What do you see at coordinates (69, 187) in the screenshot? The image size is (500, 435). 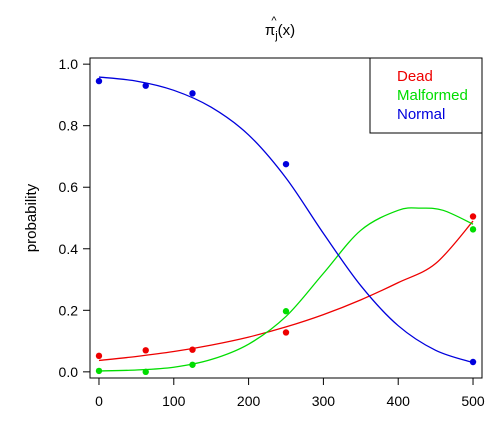 I see `y-tick-label: 0.6` at bounding box center [69, 187].